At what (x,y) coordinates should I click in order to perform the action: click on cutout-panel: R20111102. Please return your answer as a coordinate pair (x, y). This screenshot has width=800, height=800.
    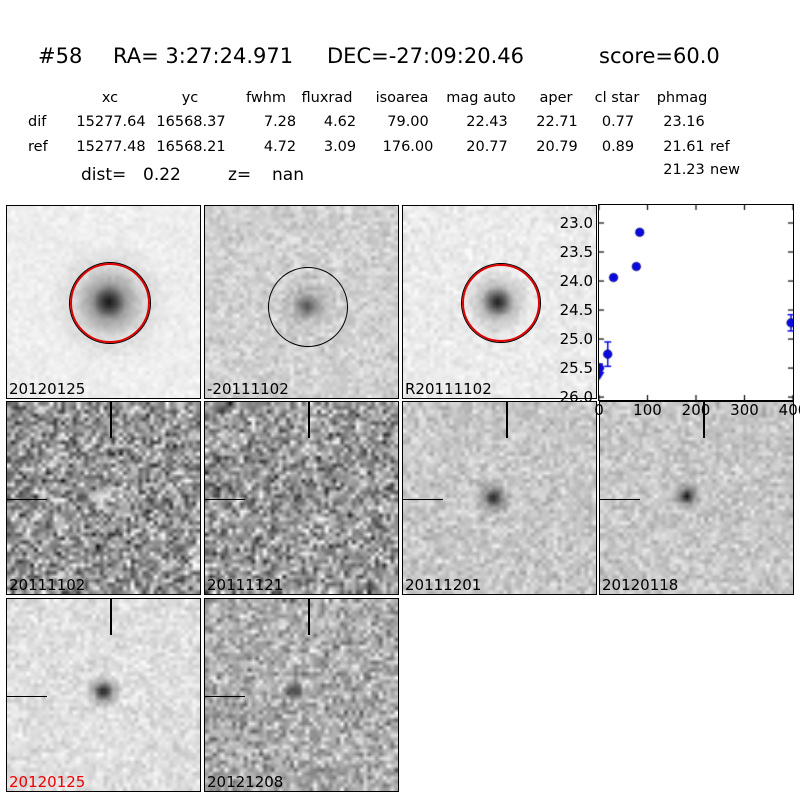
    Looking at the image, I should click on (499, 302).